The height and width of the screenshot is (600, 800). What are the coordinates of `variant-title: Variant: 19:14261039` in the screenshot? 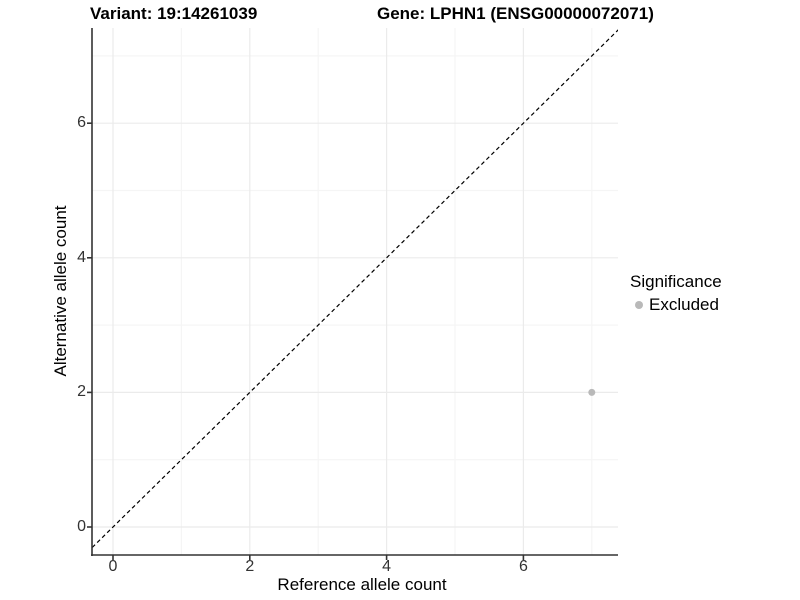 It's located at (174, 13).